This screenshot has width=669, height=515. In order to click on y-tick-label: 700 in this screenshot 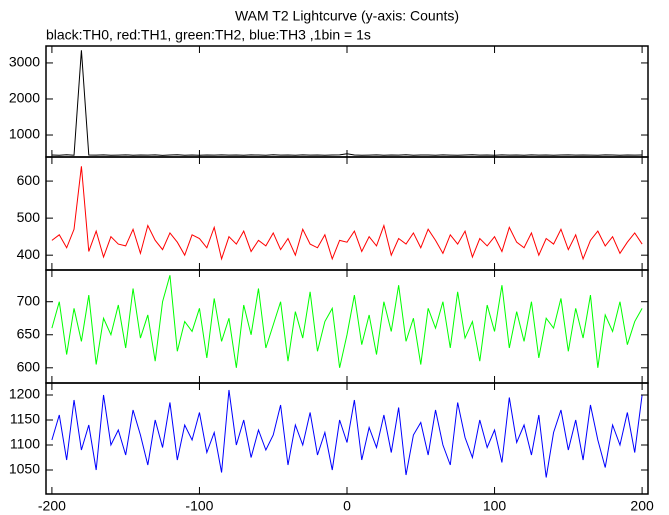, I will do `click(29, 300)`.